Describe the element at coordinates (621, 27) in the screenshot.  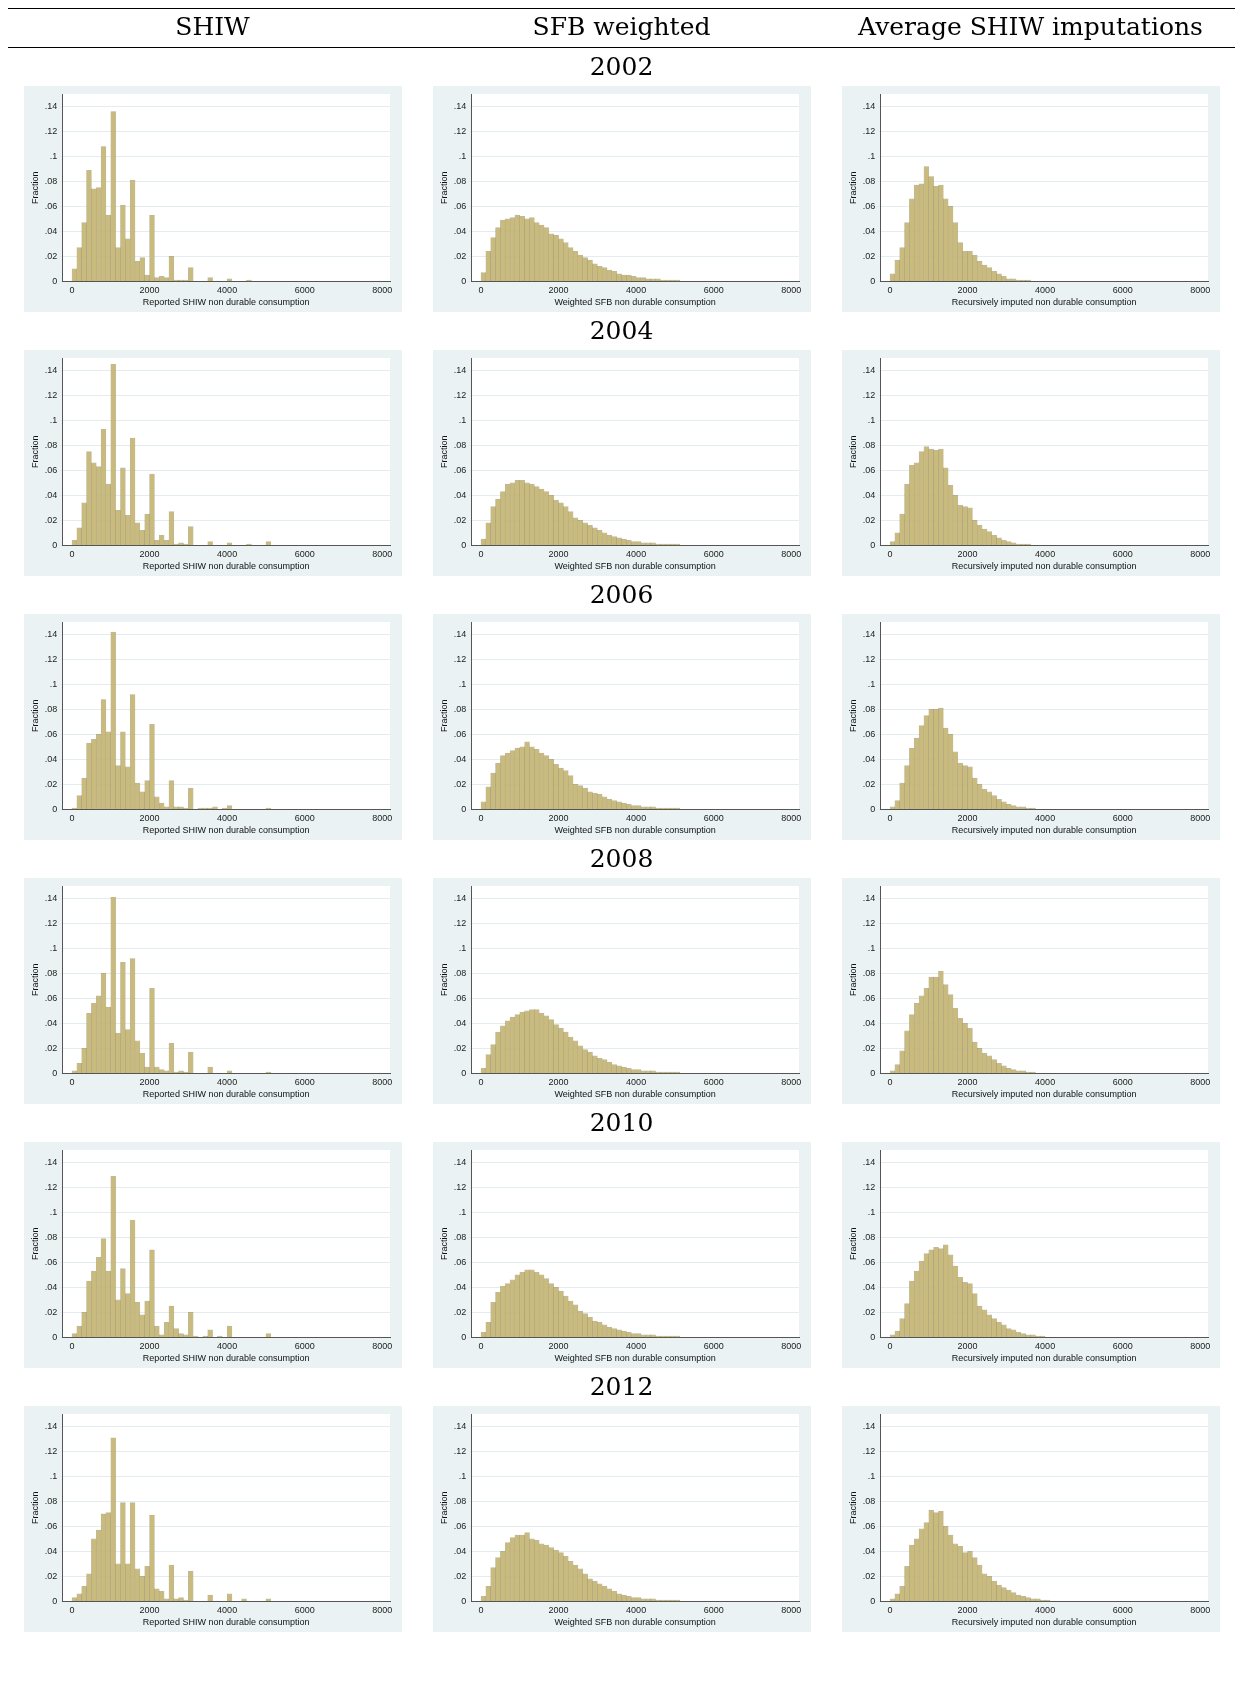
I see `text: SFB weighted` at that location.